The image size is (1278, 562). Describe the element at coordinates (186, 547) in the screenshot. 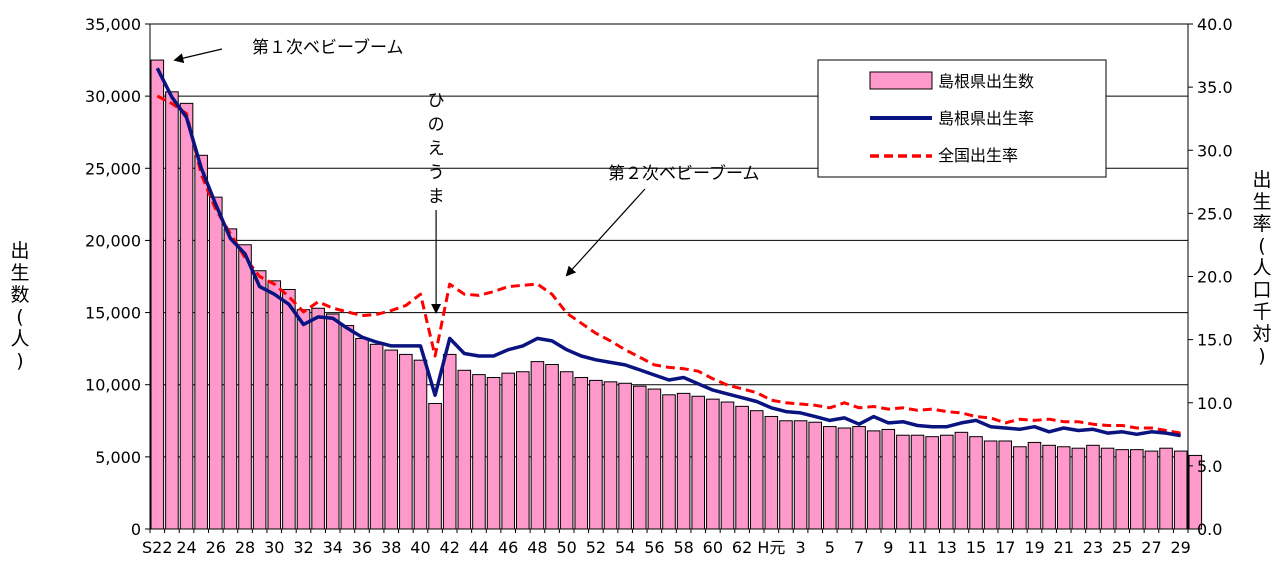

I see `x-tick-label: 24` at that location.